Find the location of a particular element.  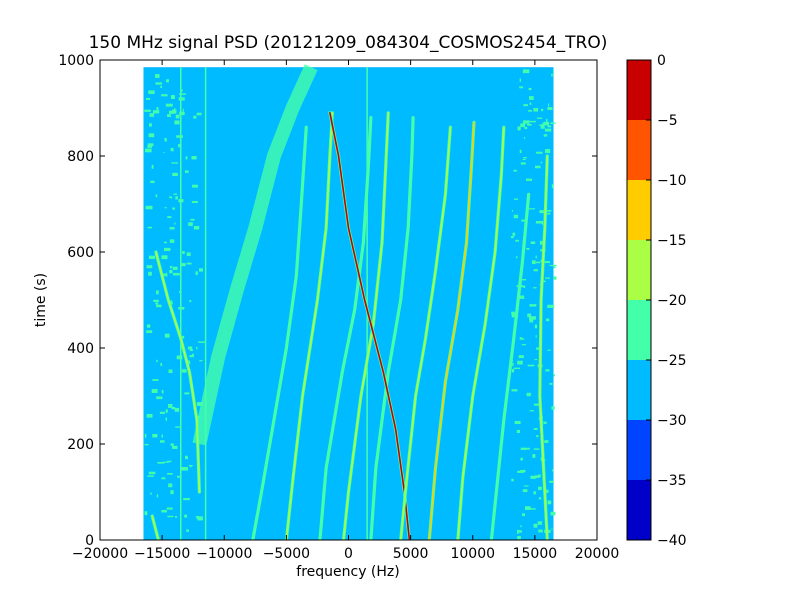

colorbar-tick-label: −10 is located at coordinates (672, 181).